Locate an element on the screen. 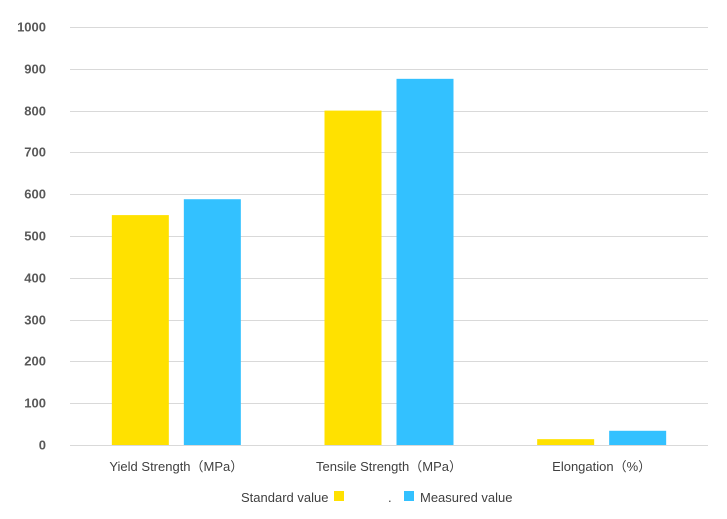 Image resolution: width=727 pixels, height=519 pixels. legend-label-measured: Measured value is located at coordinates (466, 497).